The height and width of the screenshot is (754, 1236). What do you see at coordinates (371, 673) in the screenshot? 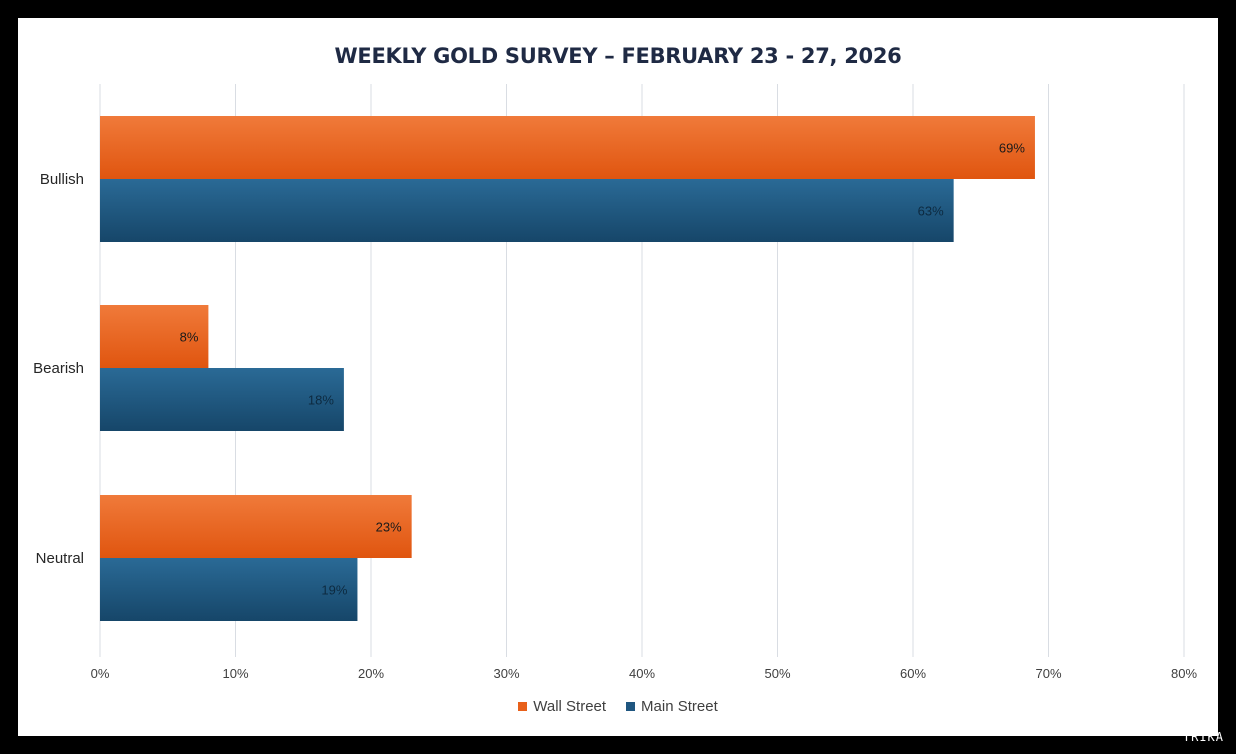
I see `x-tick-label: 20%` at bounding box center [371, 673].